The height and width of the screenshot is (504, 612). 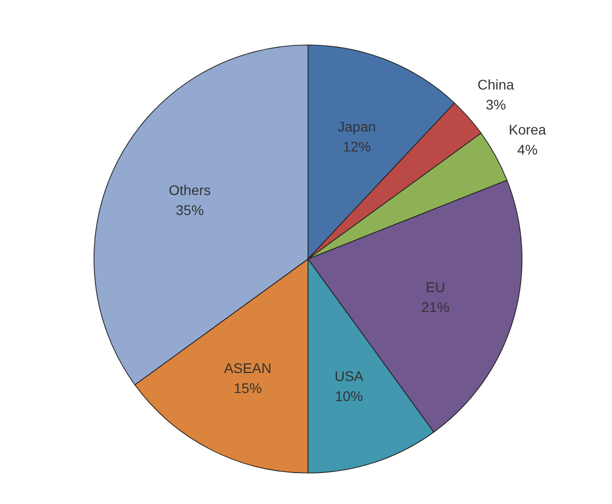 I want to click on data-label: 3%, so click(x=496, y=104).